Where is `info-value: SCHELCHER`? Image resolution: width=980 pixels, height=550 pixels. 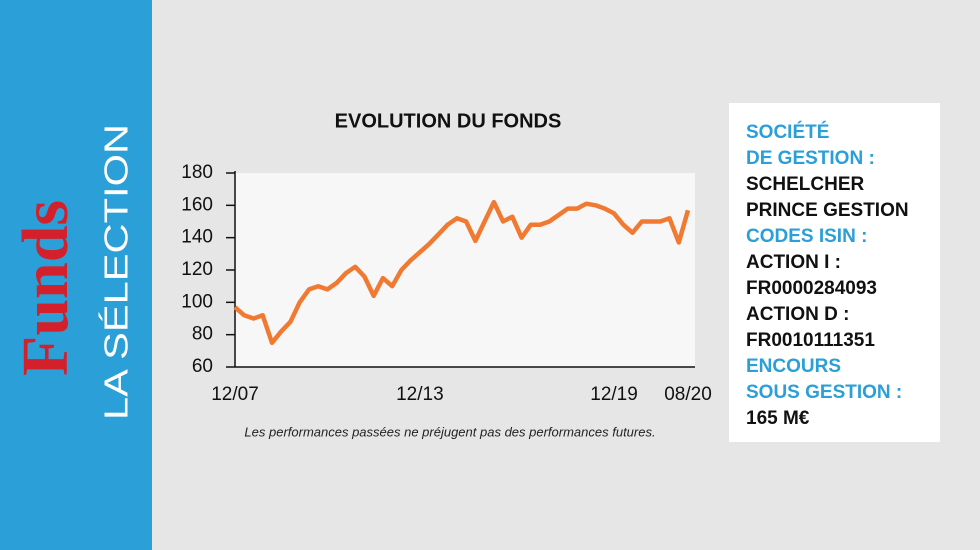
info-value: SCHELCHER is located at coordinates (805, 184).